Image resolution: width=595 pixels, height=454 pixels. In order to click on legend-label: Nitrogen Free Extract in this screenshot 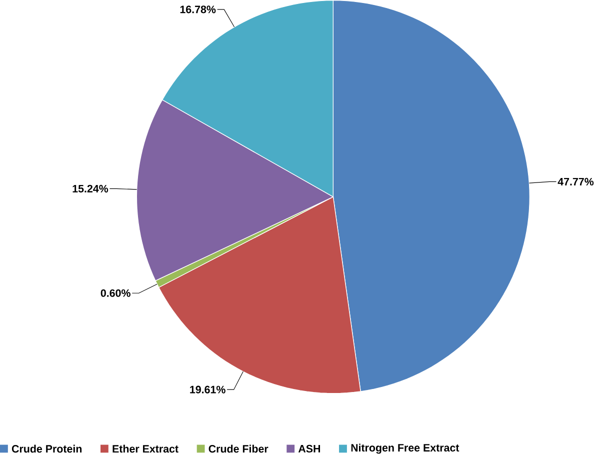, I will do `click(405, 449)`.